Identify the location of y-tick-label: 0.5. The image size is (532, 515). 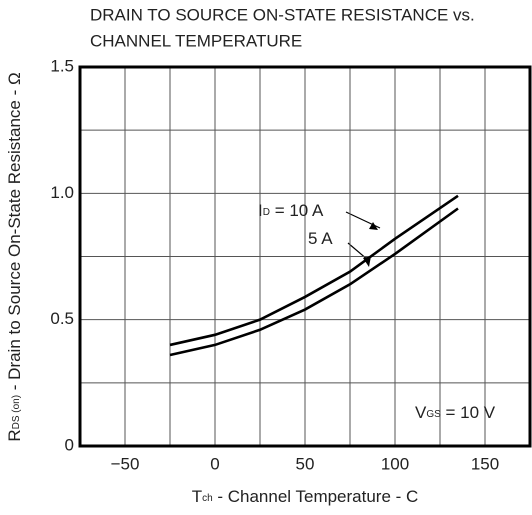
(62, 318).